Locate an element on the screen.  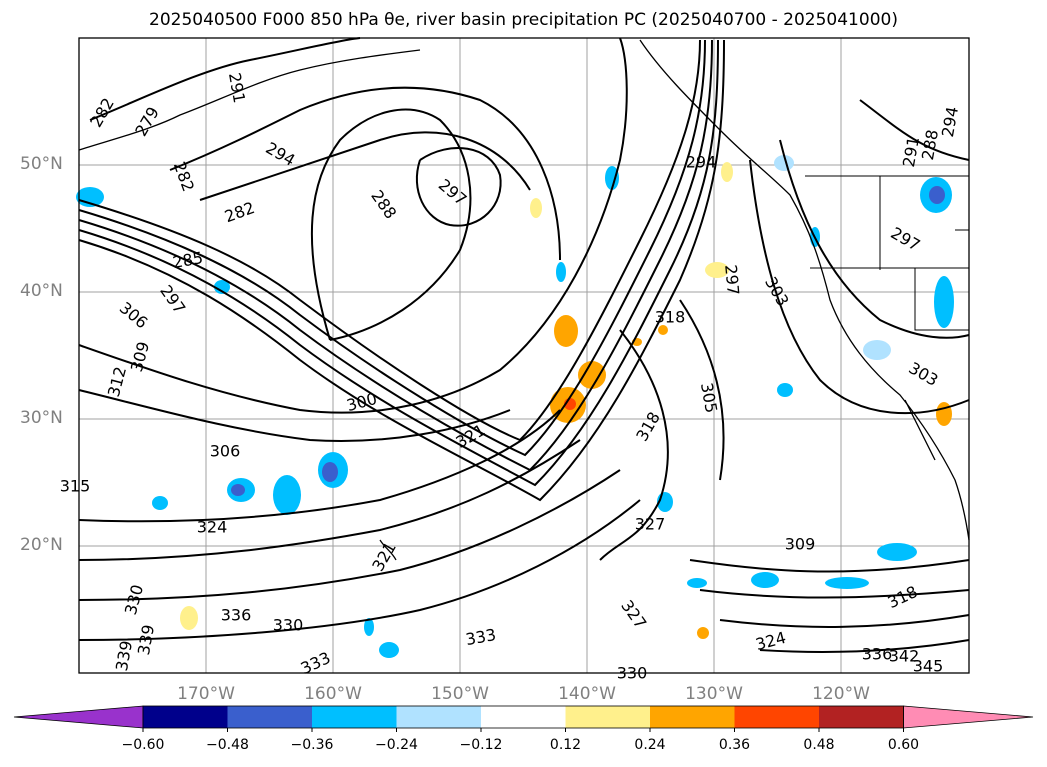
lon-label: 130°W is located at coordinates (714, 694).